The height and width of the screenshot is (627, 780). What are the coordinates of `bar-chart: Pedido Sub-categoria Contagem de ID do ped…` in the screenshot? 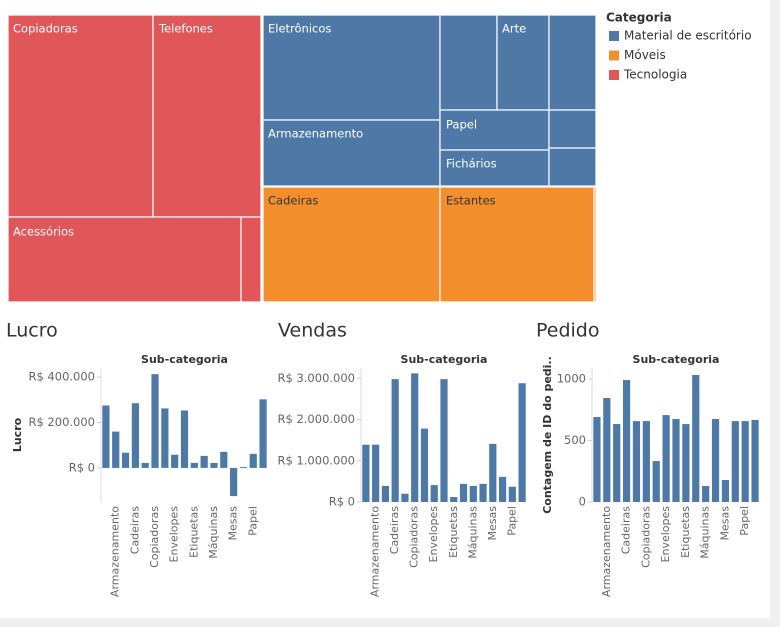 It's located at (647, 458).